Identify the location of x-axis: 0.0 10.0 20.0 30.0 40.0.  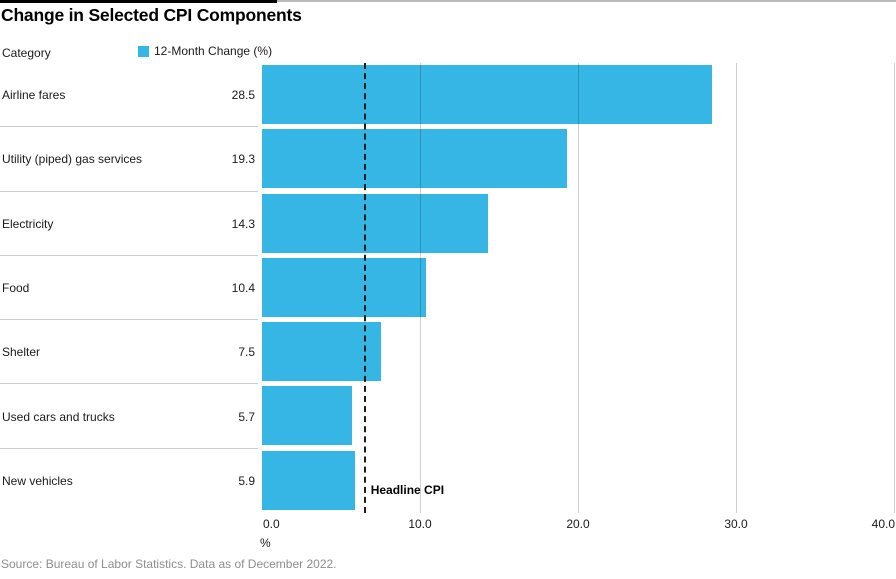
(448, 524).